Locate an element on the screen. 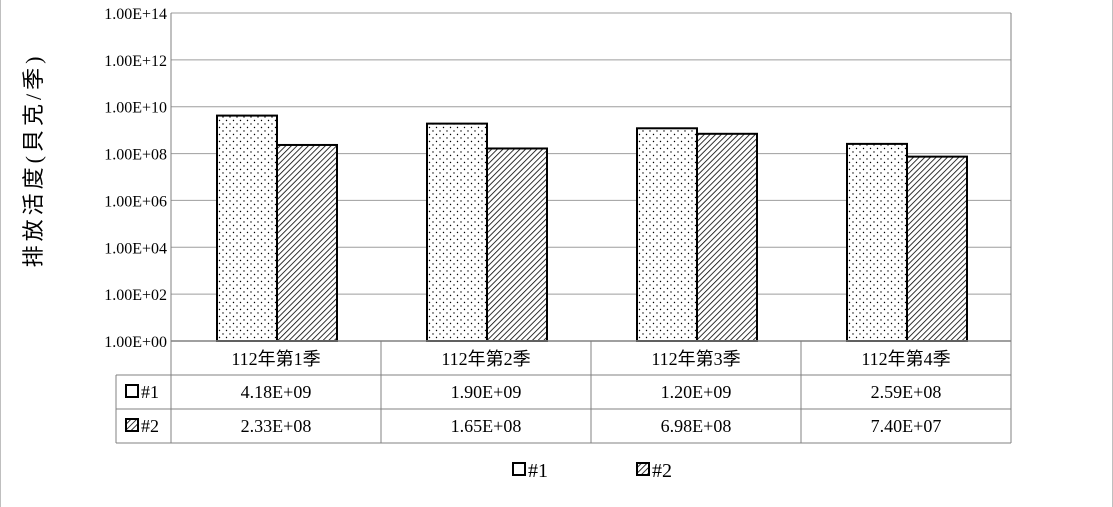 This screenshot has height=507, width=1113. table-series-name: #1 is located at coordinates (150, 392).